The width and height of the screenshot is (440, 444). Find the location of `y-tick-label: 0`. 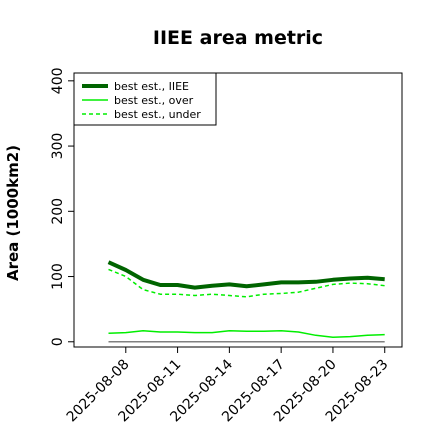

y-tick-label: 0 is located at coordinates (58, 341).